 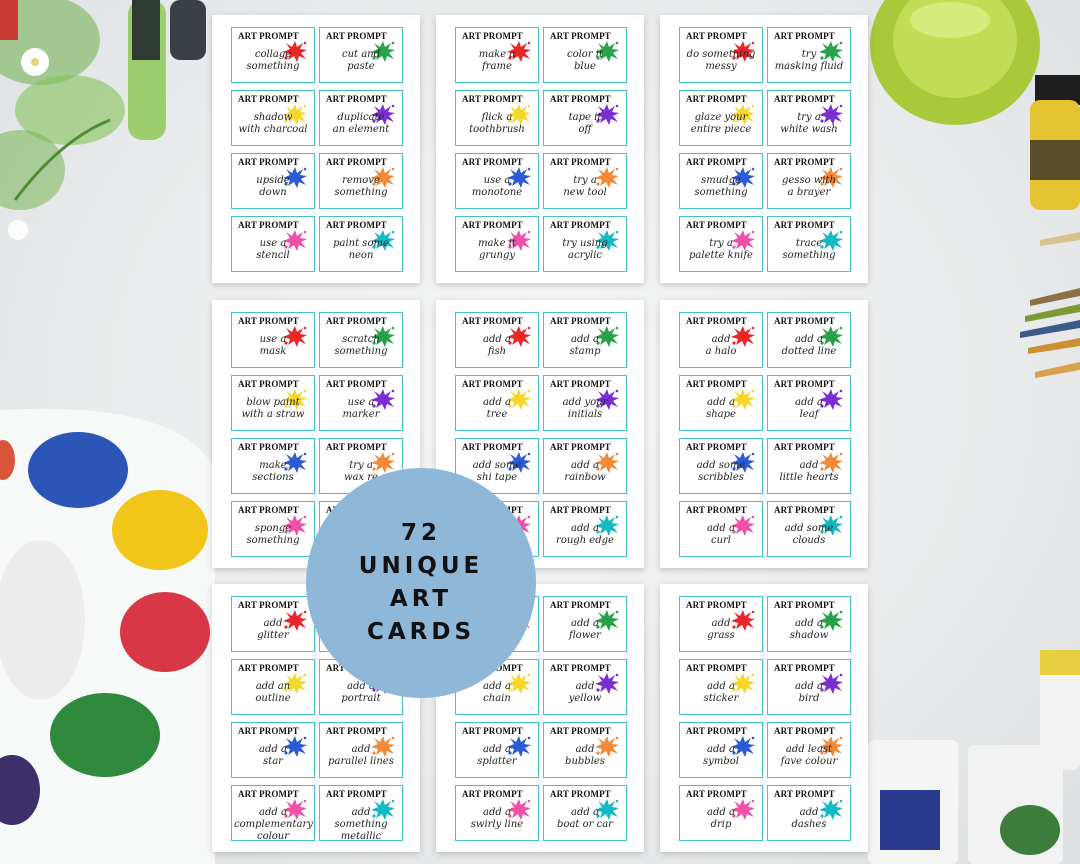 I want to click on card-prompt-text: add little hearts, so click(x=809, y=471).